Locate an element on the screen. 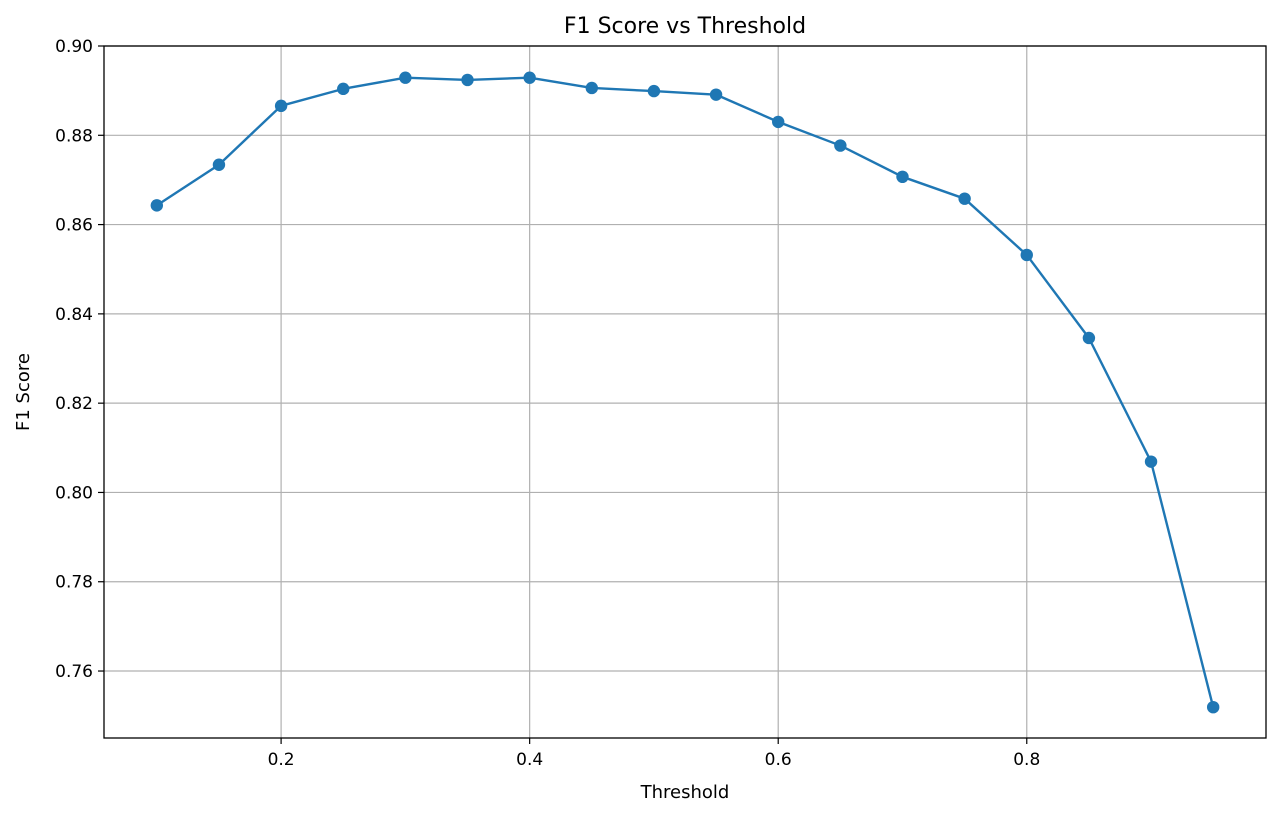 This screenshot has height=817, width=1281. x-tick-label: 0.4 is located at coordinates (529, 760).